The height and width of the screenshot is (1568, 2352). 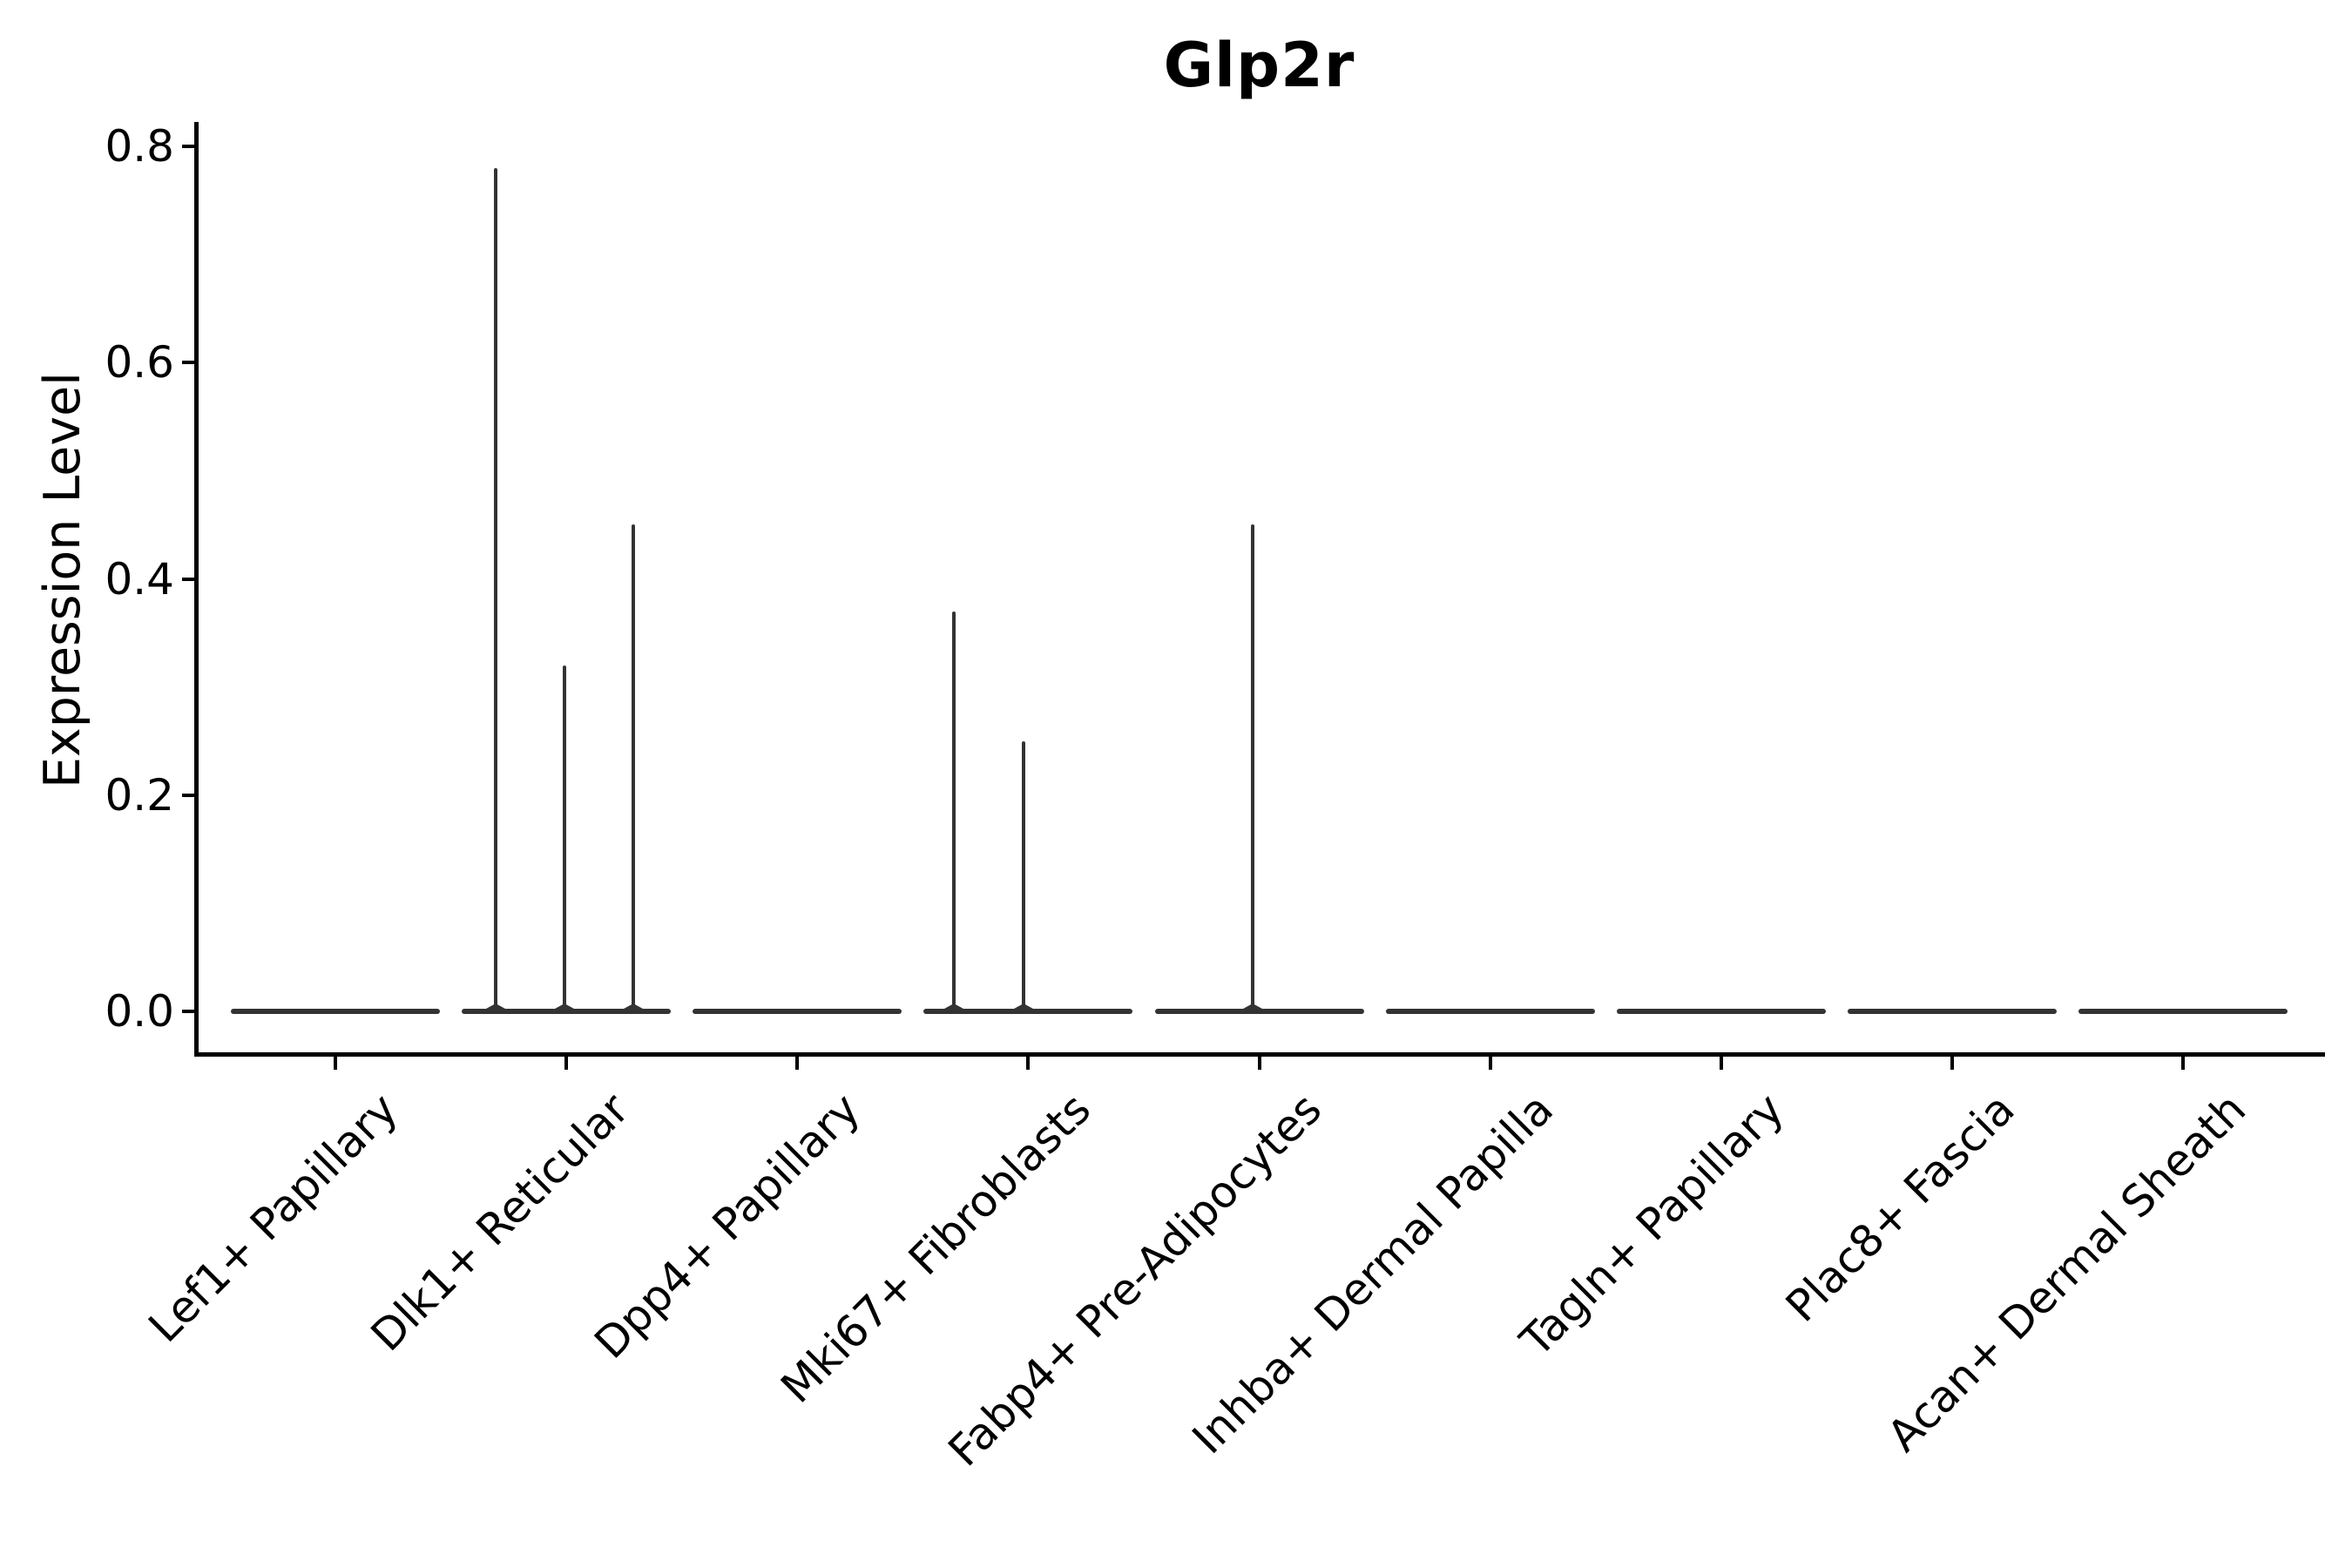 What do you see at coordinates (1260, 1054) in the screenshot?
I see `x-axis-spine` at bounding box center [1260, 1054].